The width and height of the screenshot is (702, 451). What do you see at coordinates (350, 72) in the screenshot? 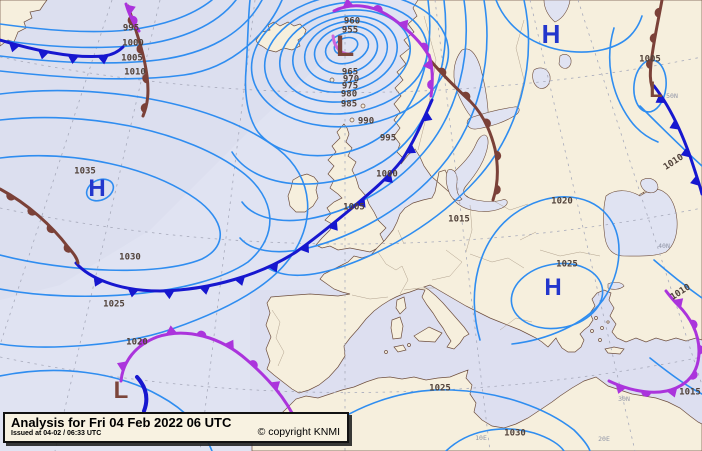
I see `isobar-label: 965` at bounding box center [350, 72].